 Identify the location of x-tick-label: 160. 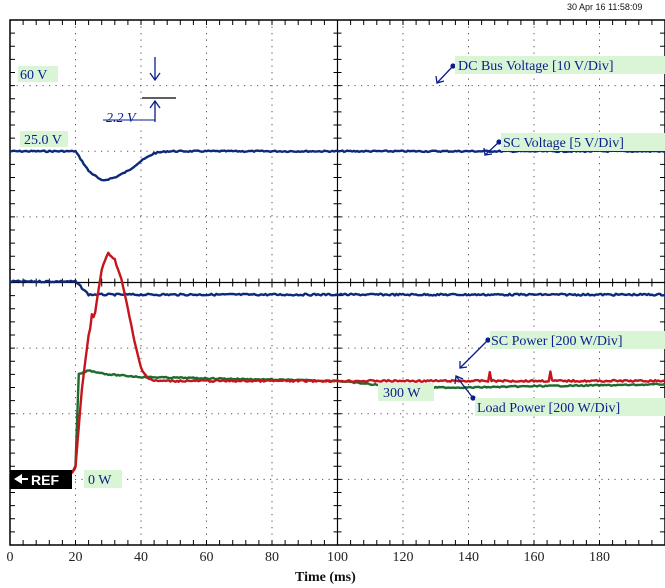
(534, 557).